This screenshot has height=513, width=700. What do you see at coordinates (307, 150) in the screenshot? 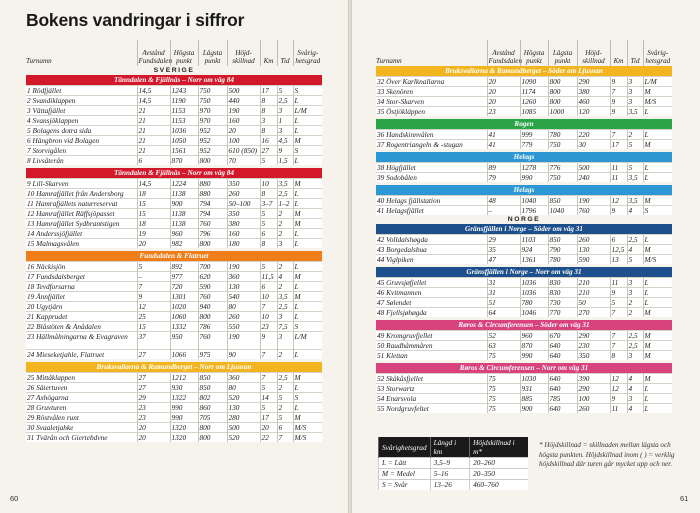
I see `difficulty-cell: S` at bounding box center [307, 150].